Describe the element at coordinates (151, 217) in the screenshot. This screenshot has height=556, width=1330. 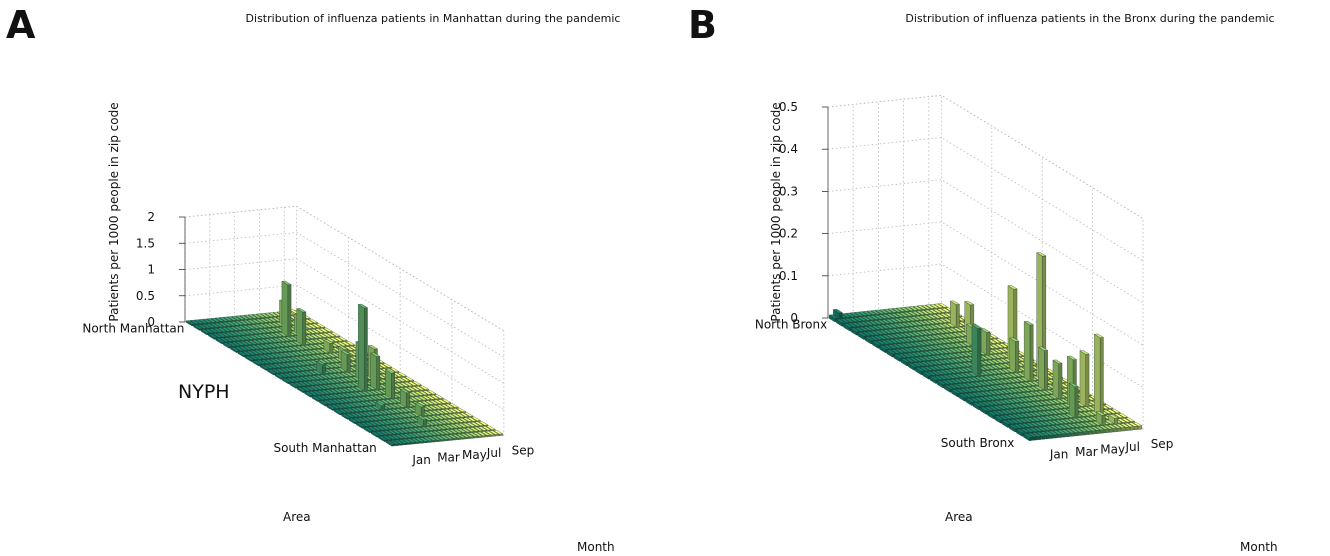
I see `z-tick-label: 2` at that location.